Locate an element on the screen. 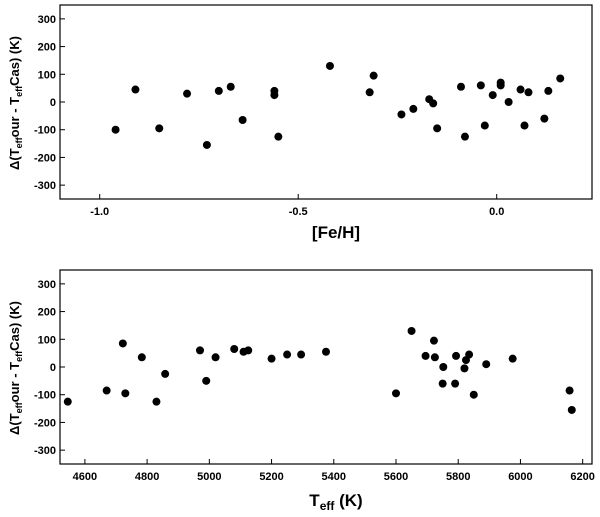 The width and height of the screenshot is (600, 517). x-tick-label: 5000 is located at coordinates (209, 477).